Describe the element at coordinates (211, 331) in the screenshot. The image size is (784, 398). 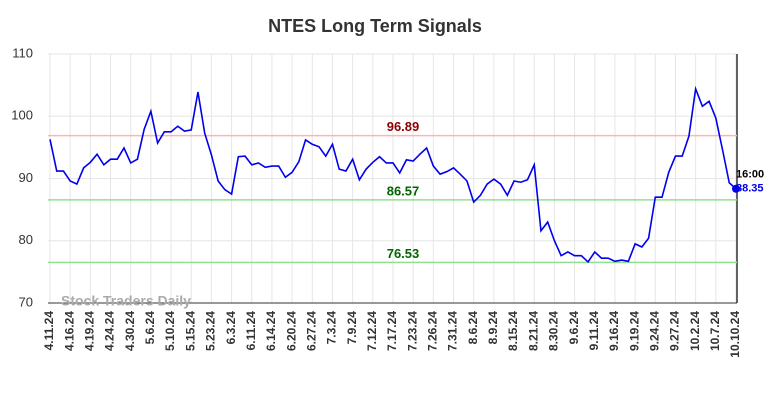
I see `x-tick-label: 5.23.24` at that location.